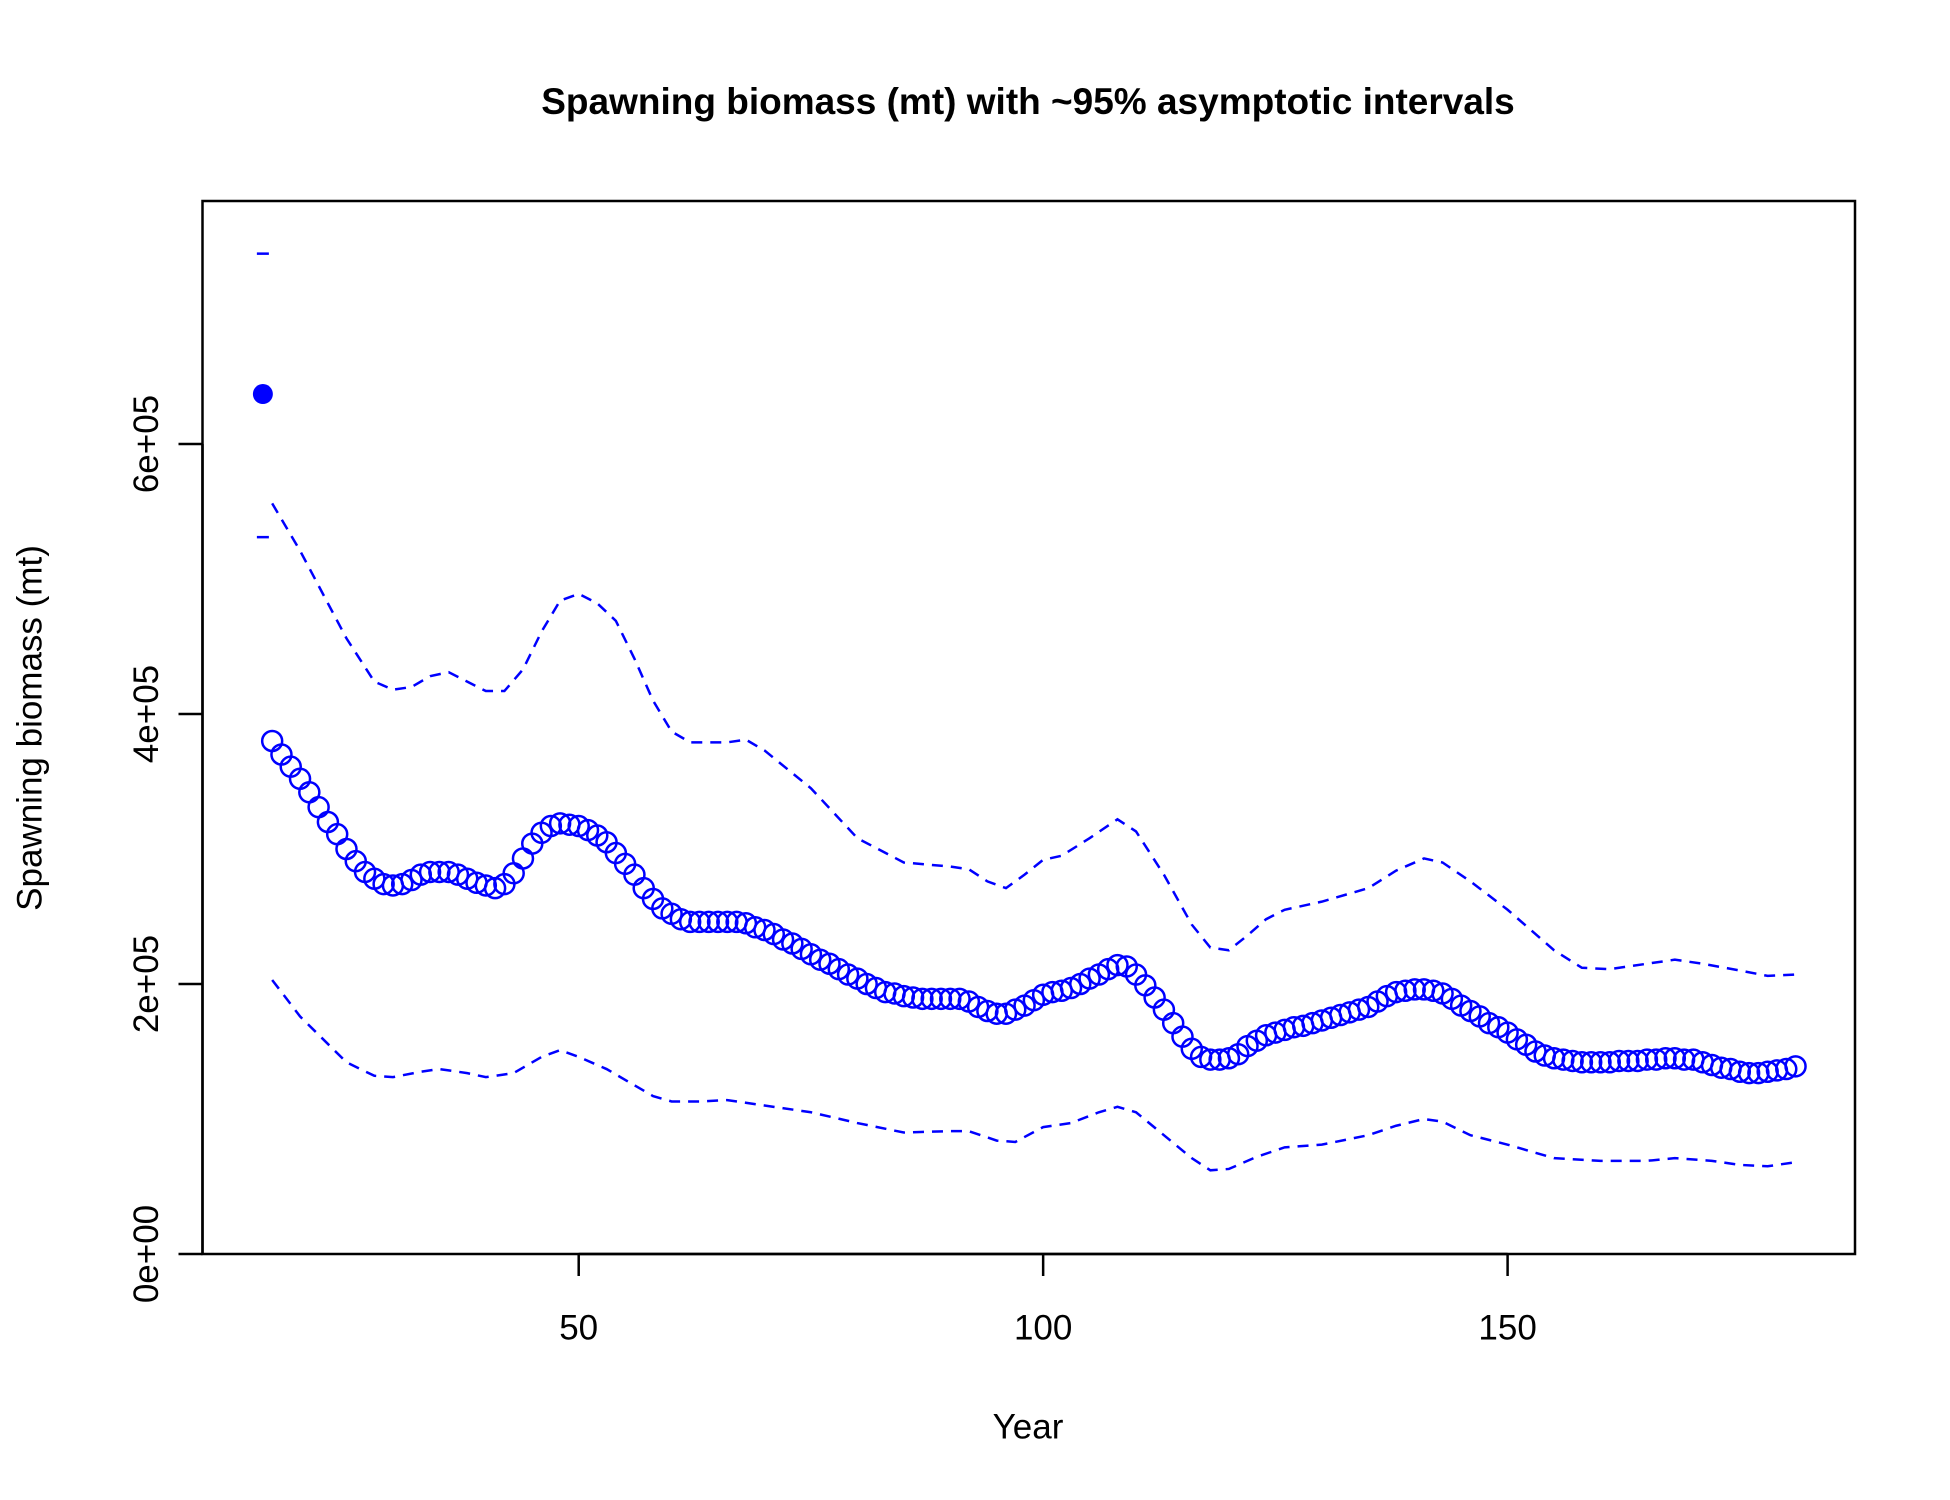 Image resolution: width=1950 pixels, height=1500 pixels. Describe the element at coordinates (1043, 1327) in the screenshot. I see `x-tick-label: 100` at that location.